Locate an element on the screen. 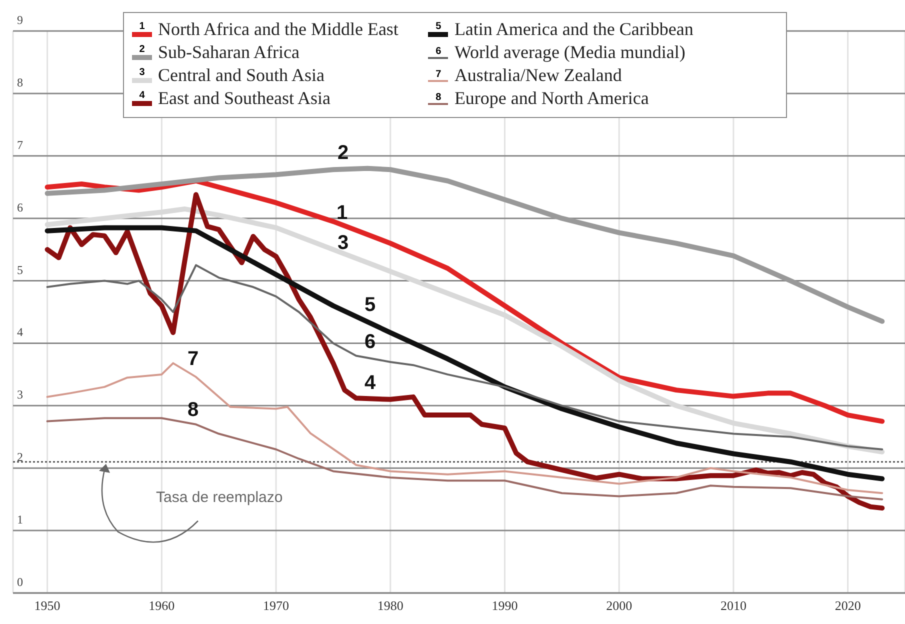 The width and height of the screenshot is (905, 624). annotation: 5 is located at coordinates (370, 305).